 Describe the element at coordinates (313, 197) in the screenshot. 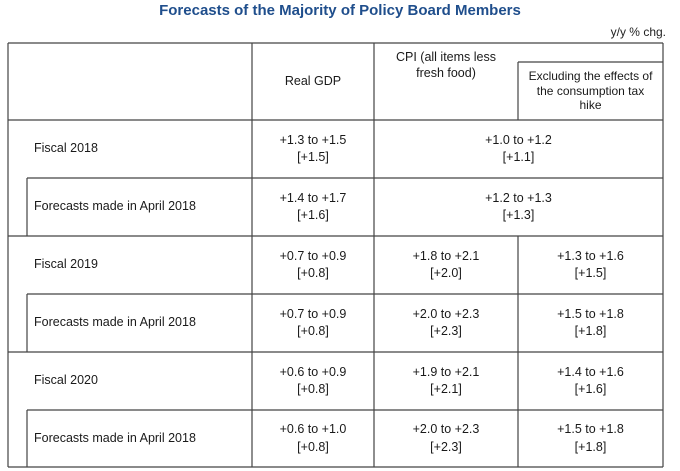

I see `gdp-range: +1.4 to +1.7` at that location.